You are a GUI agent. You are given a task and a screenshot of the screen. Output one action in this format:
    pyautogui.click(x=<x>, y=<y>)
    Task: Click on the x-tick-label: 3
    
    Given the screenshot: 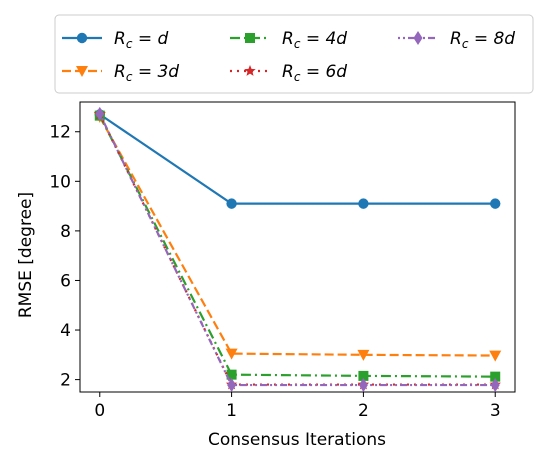 What is the action you would take?
    pyautogui.click(x=495, y=411)
    